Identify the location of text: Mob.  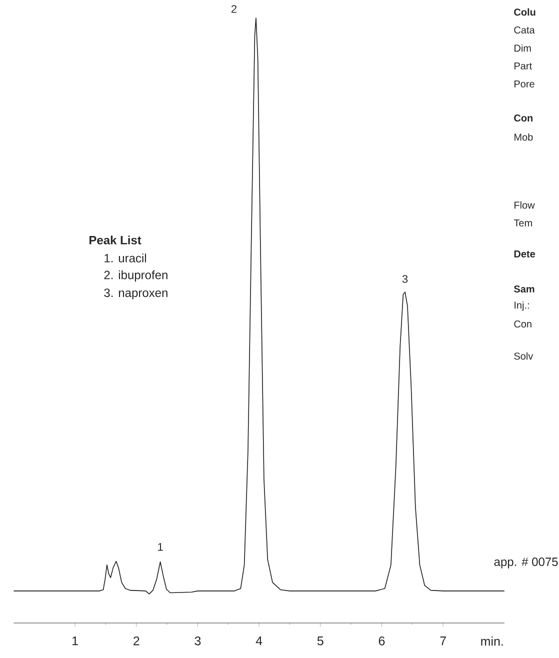
(523, 137).